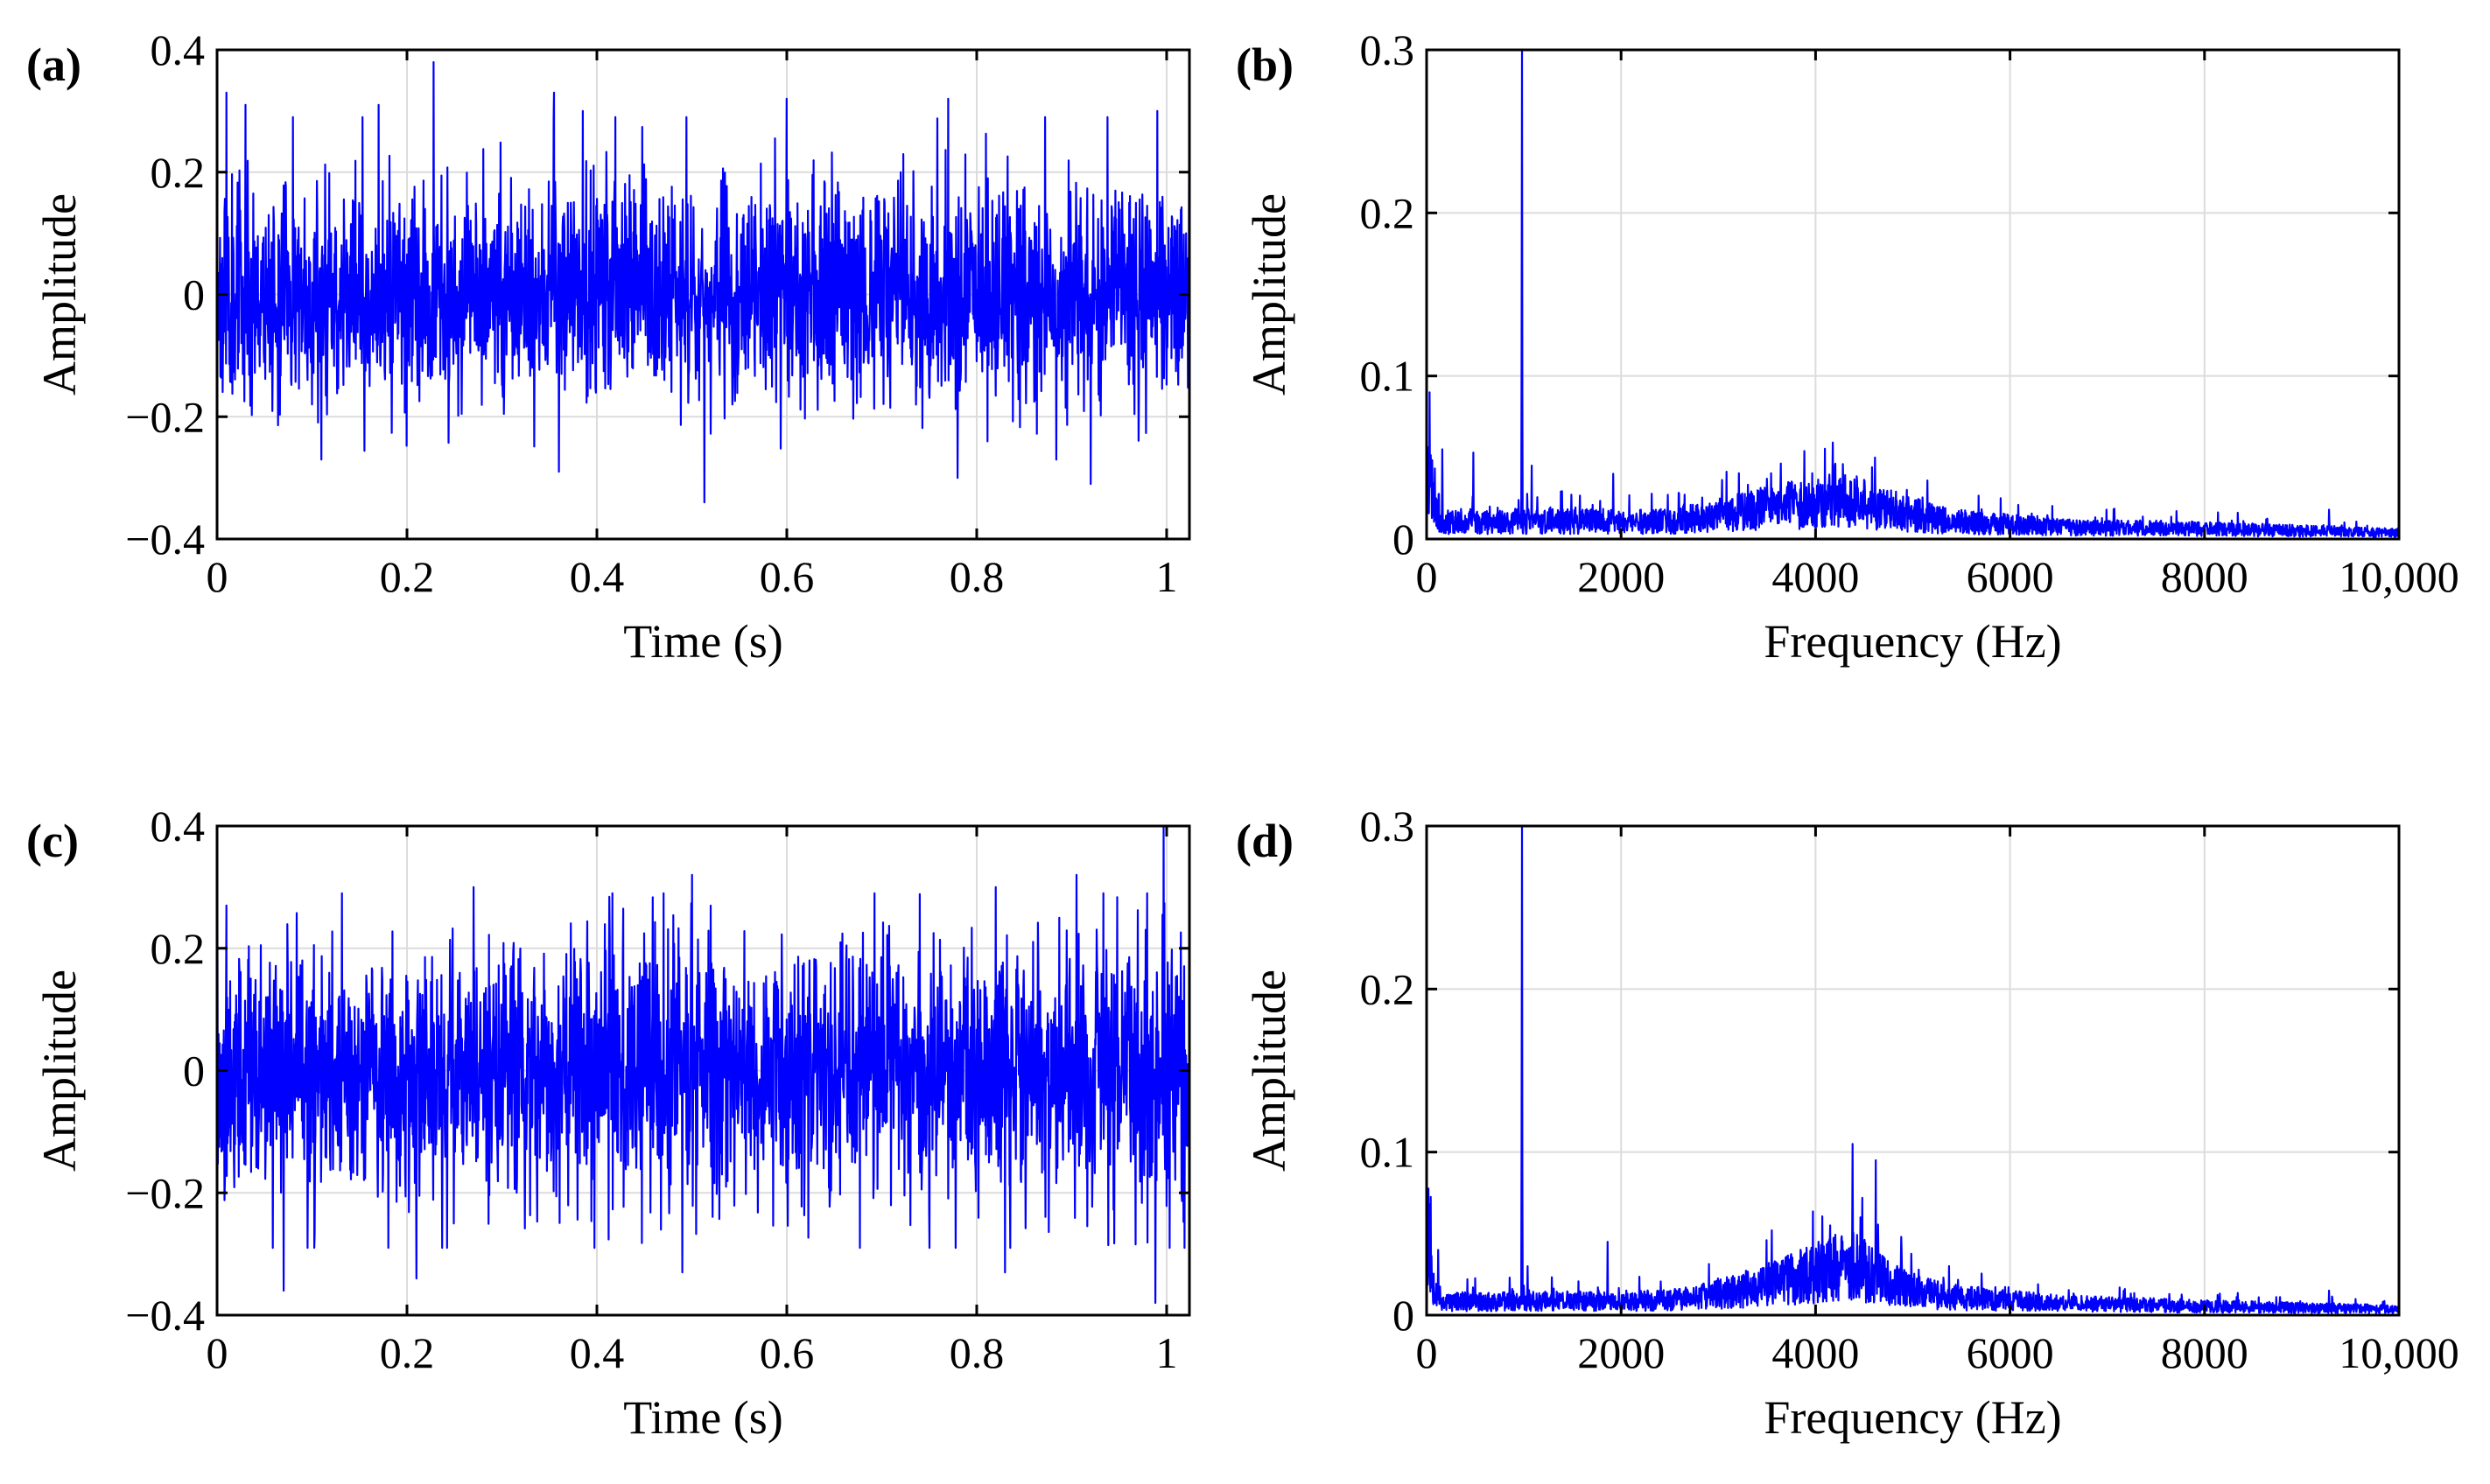  I want to click on series-line-a, so click(703, 282).